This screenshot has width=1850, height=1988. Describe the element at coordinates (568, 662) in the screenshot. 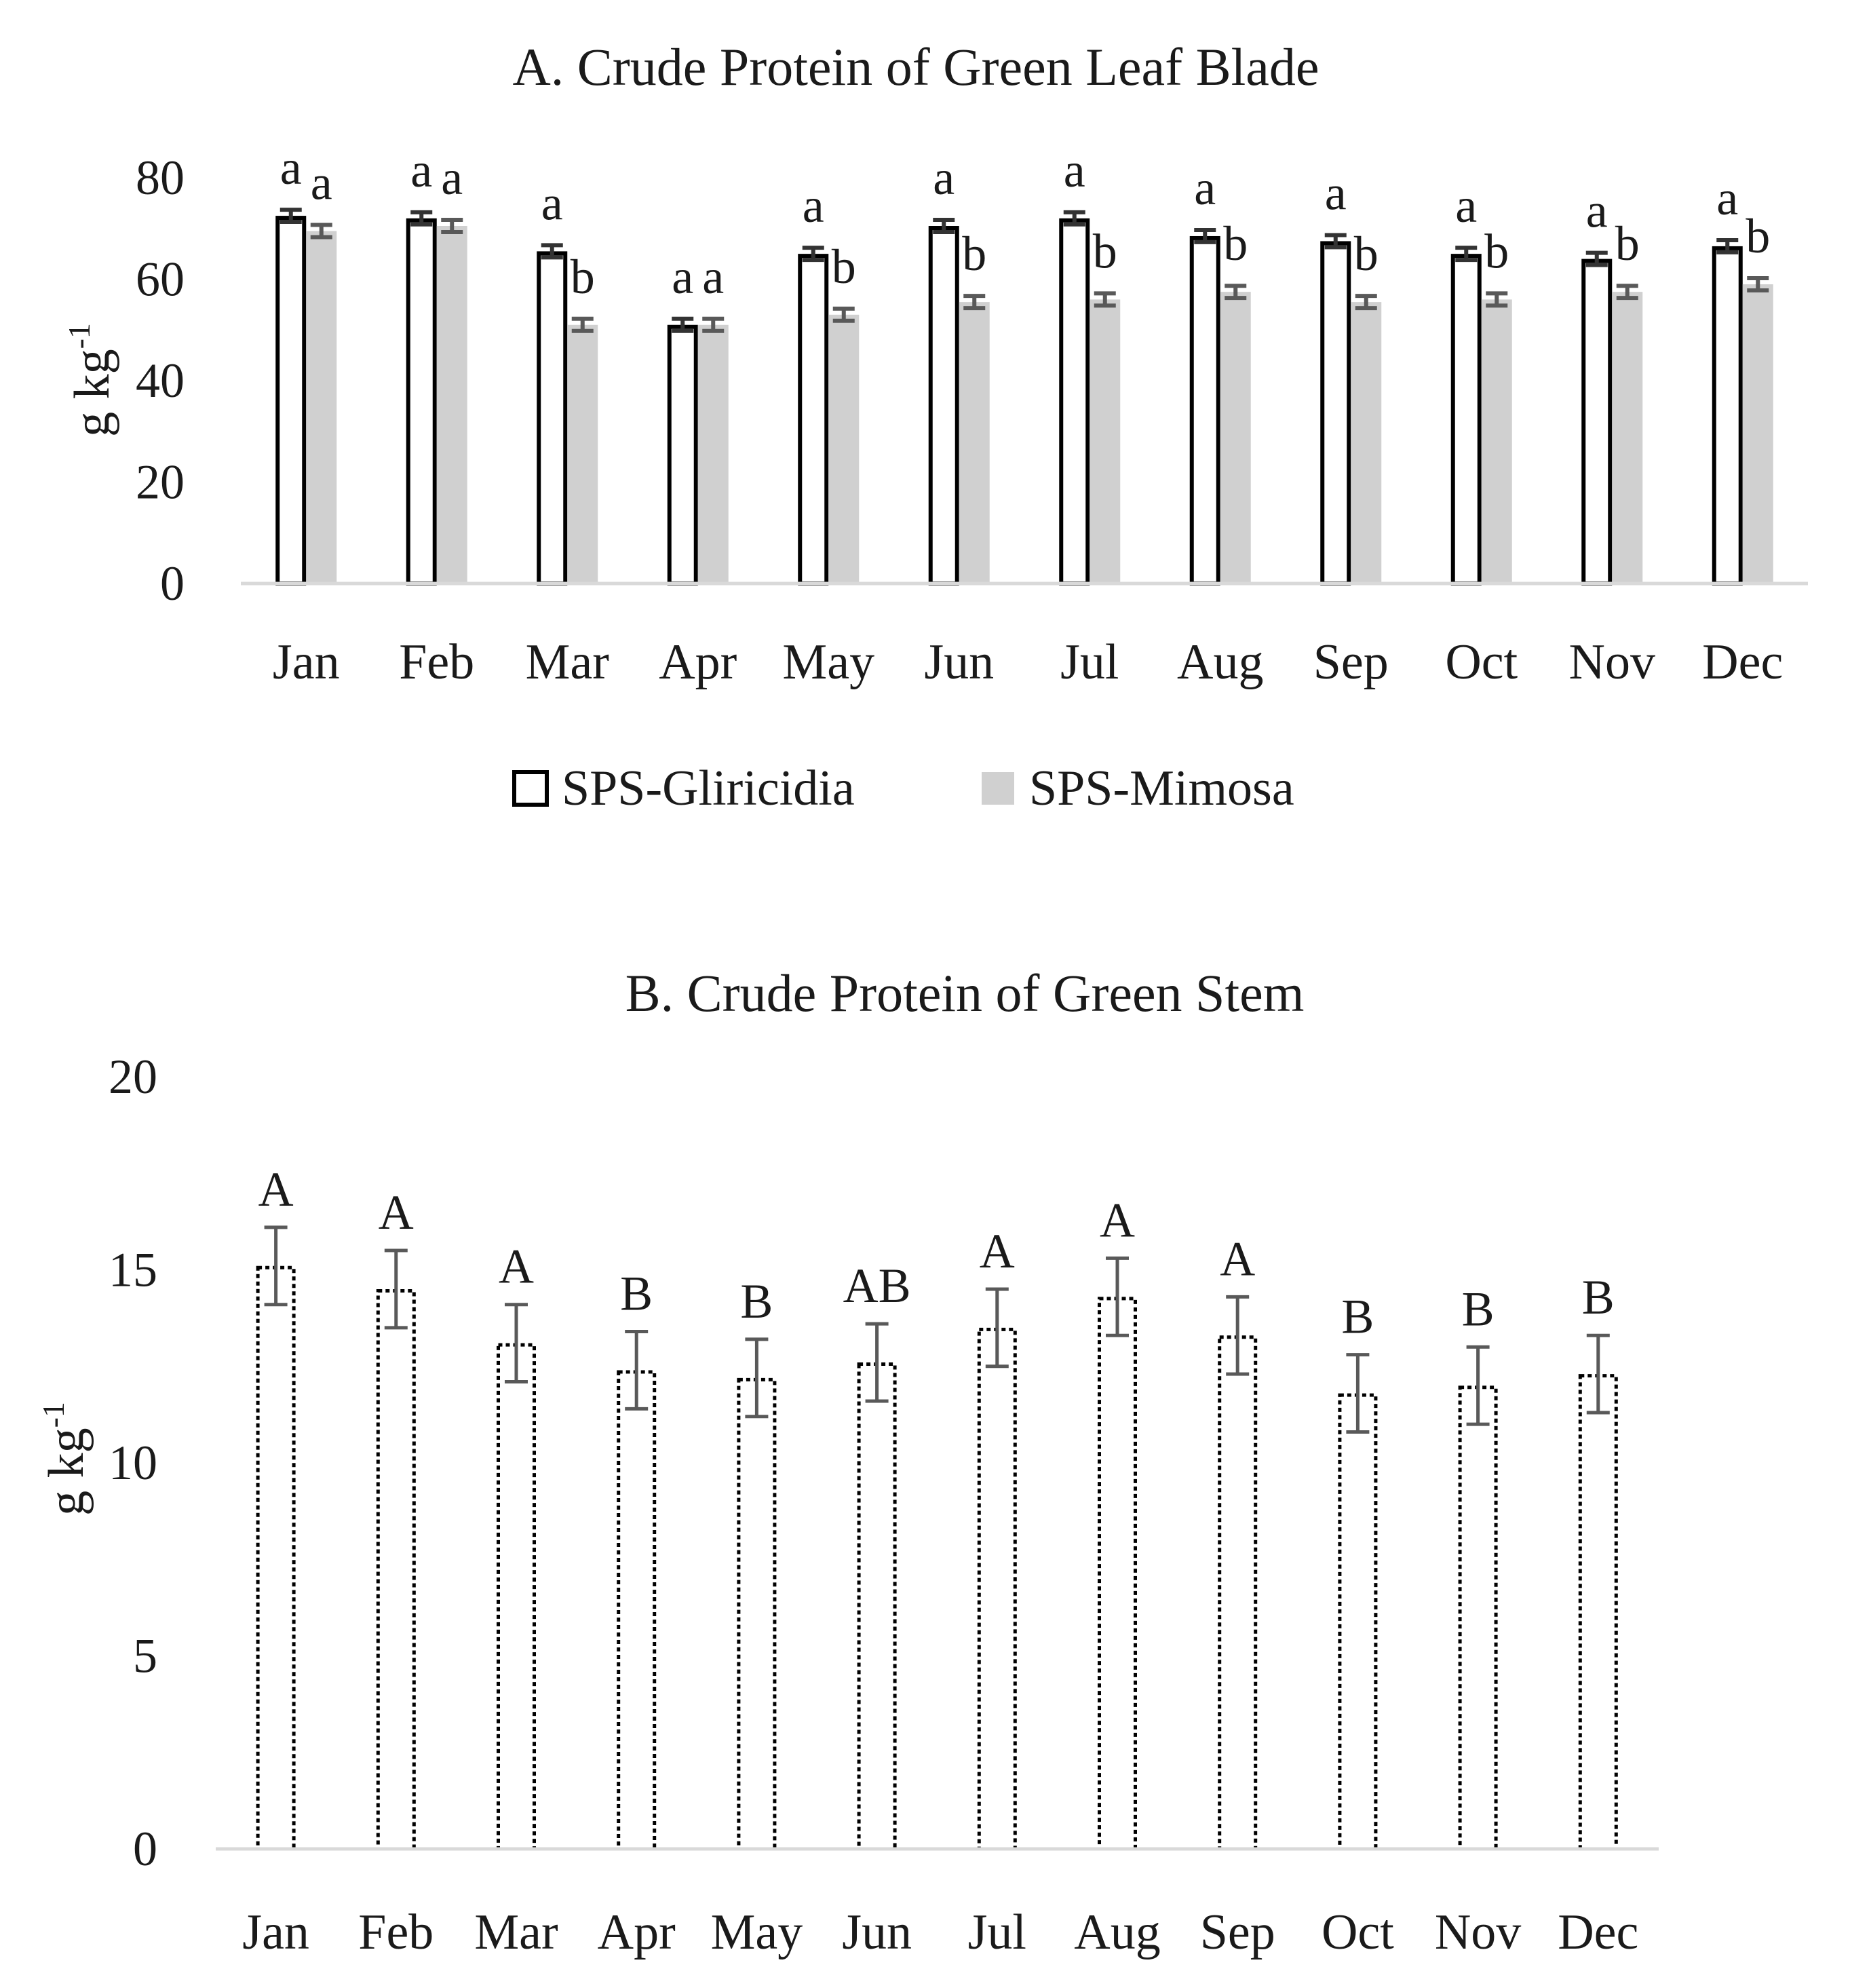

I see `chart-a-category-mar: Mar` at that location.